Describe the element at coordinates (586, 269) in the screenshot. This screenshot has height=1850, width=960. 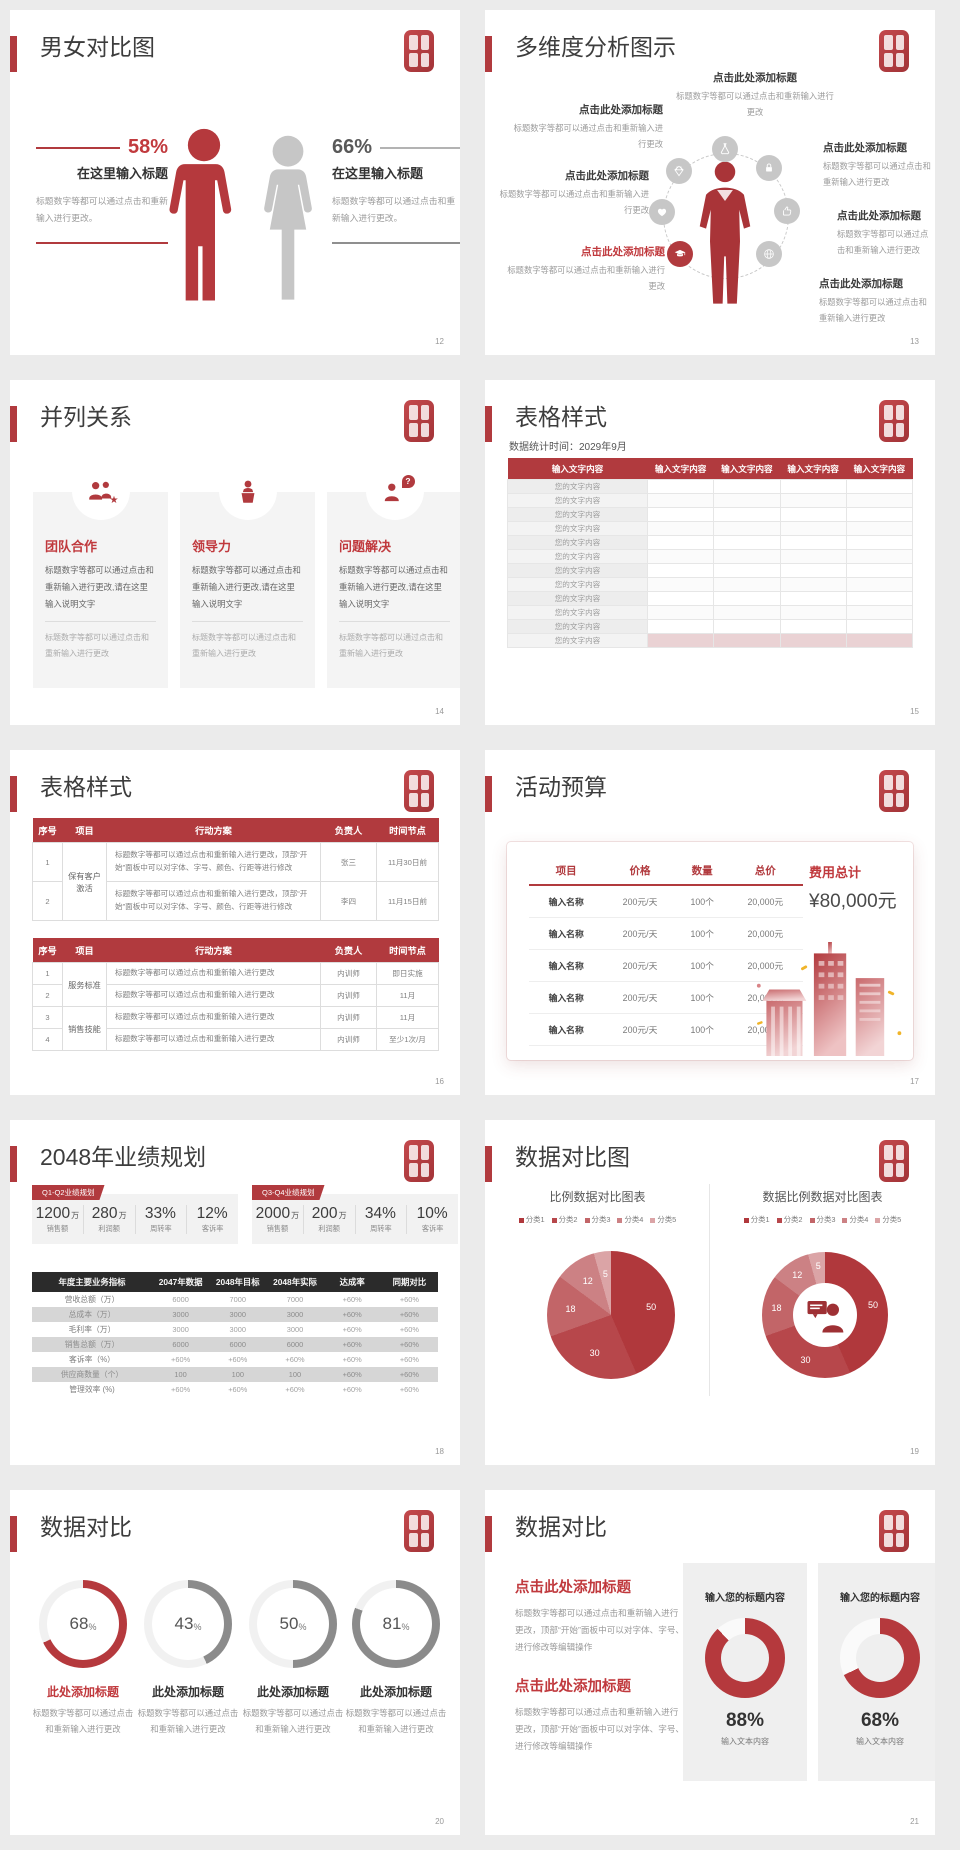
I see `callout-block-highlight: 点击此处添加标题 标题数字等都可以通过点击和重新输入进行更改` at that location.